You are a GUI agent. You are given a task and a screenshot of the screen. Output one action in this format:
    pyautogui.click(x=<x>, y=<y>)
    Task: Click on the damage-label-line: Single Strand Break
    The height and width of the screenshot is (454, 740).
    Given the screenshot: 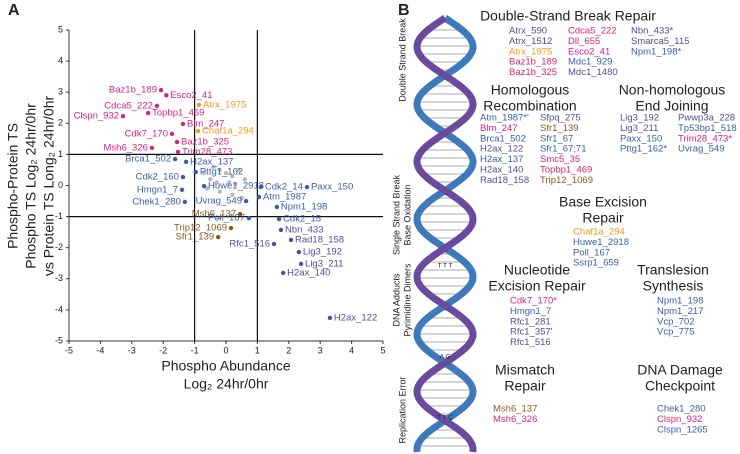 What is the action you would take?
    pyautogui.click(x=396, y=214)
    